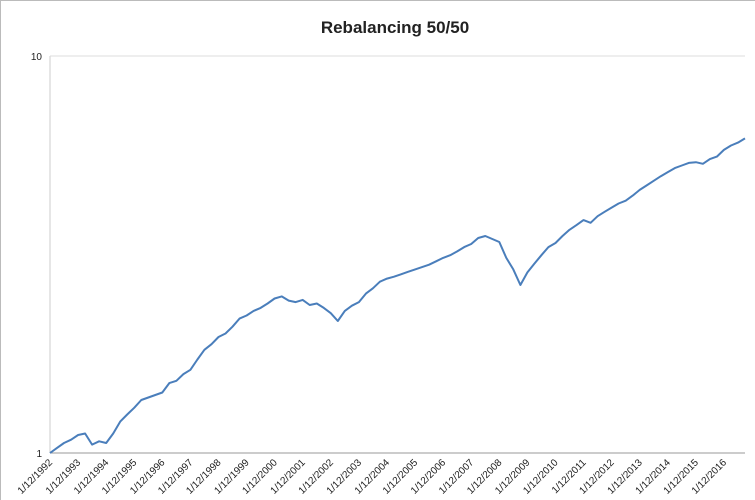 The image size is (755, 500). I want to click on y-tick-label: 10, so click(37, 57).